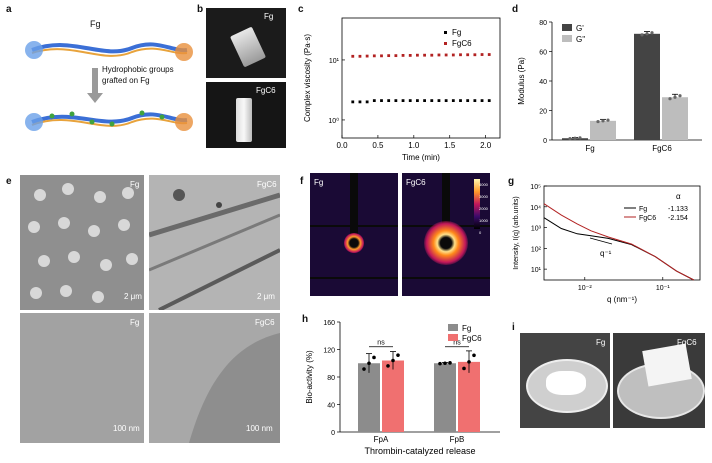 This screenshot has height=463, width=712. I want to click on x-tick-label: 2.0, so click(486, 145).